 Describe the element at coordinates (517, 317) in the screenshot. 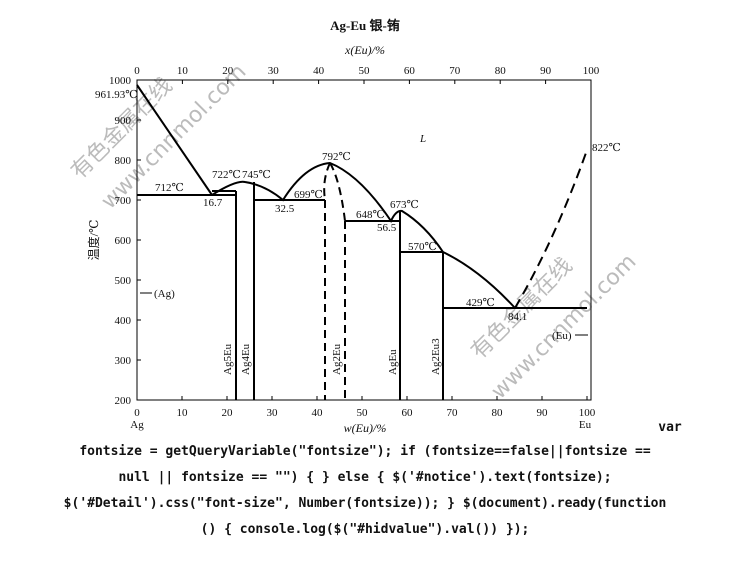

I see `annotation: 84.1` at that location.